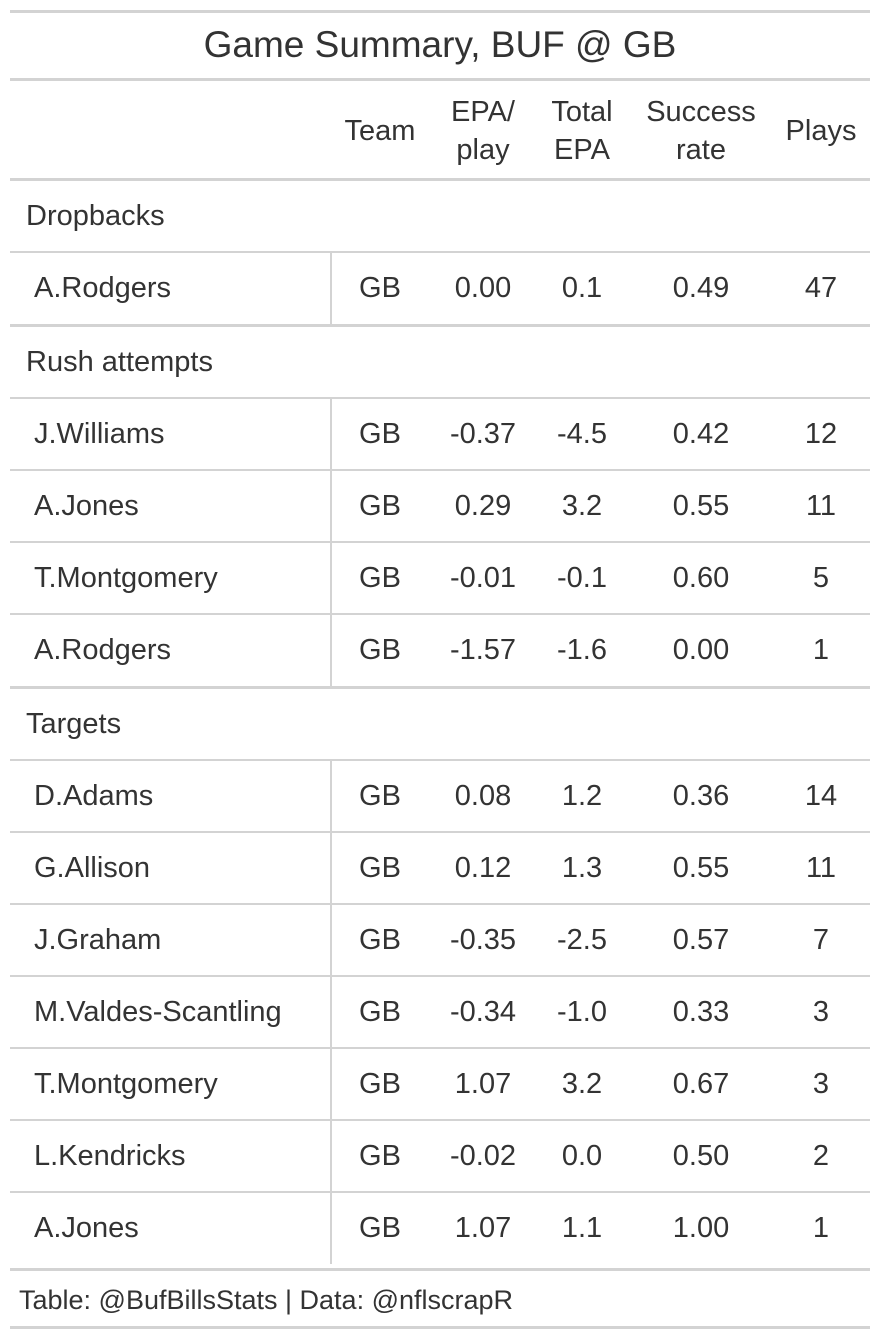 The width and height of the screenshot is (880, 1339). What do you see at coordinates (821, 795) in the screenshot?
I see `cell-plays: 14` at bounding box center [821, 795].